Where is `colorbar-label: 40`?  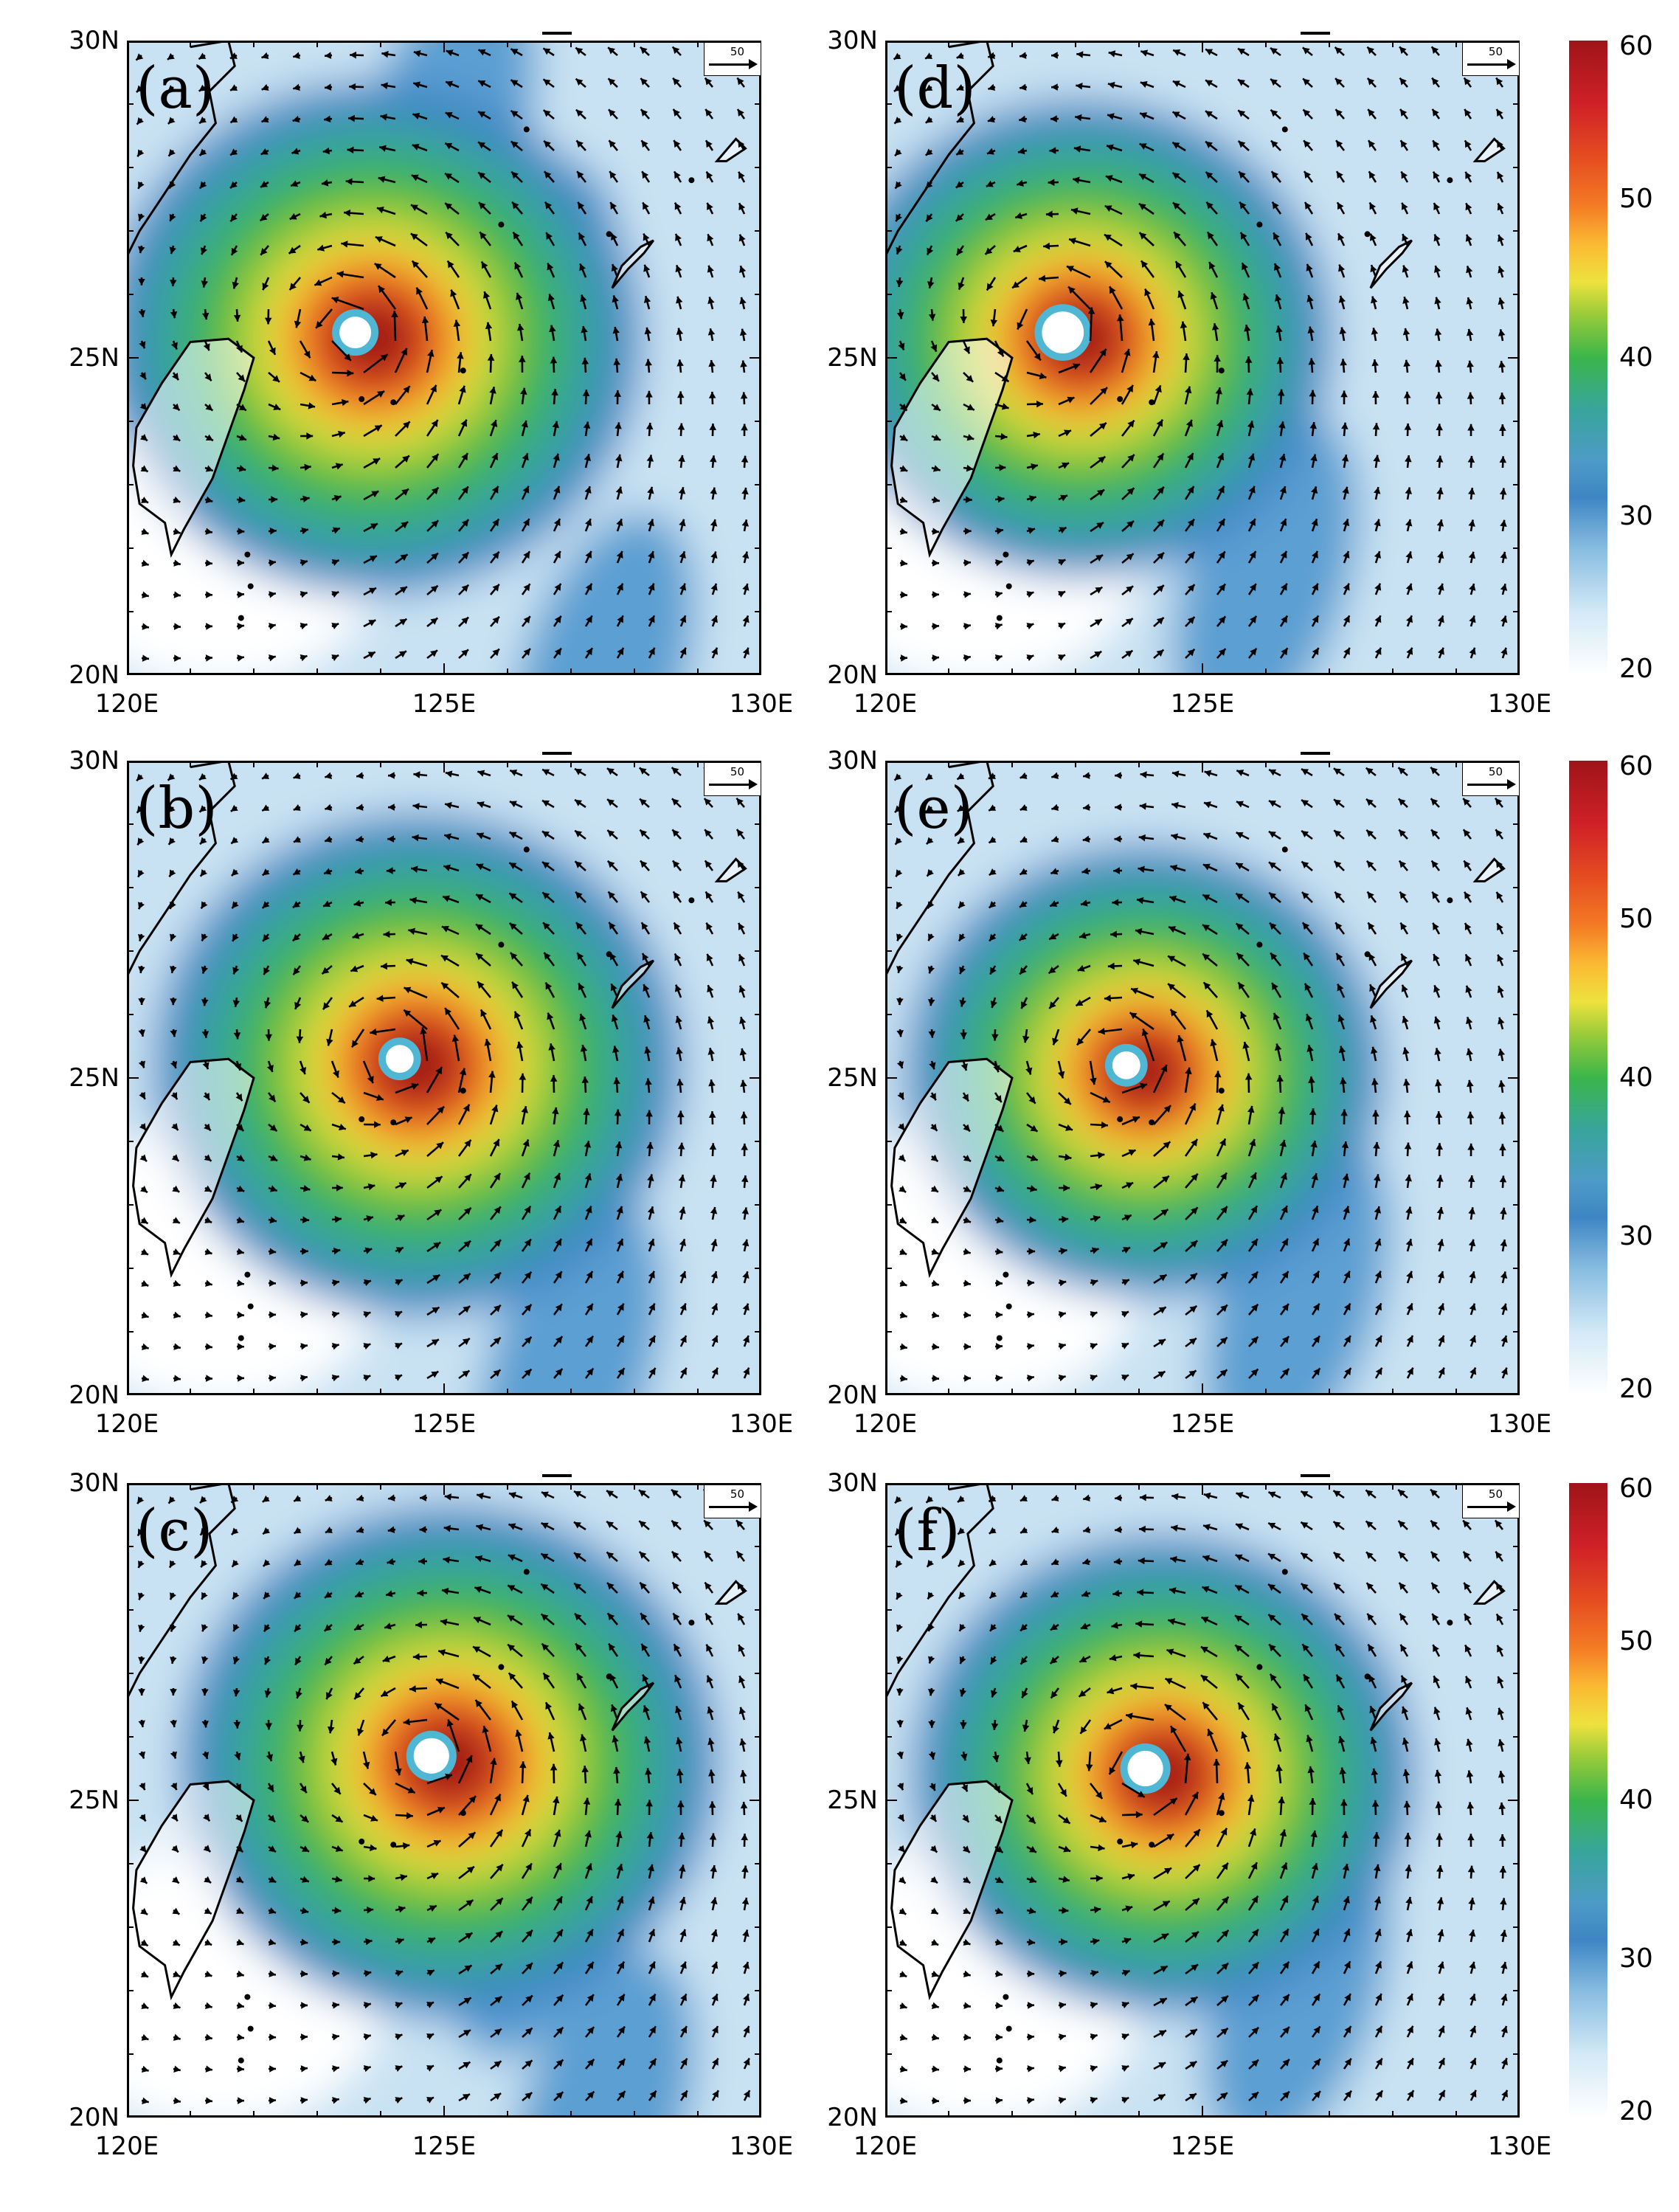 colorbar-label: 40 is located at coordinates (1636, 357).